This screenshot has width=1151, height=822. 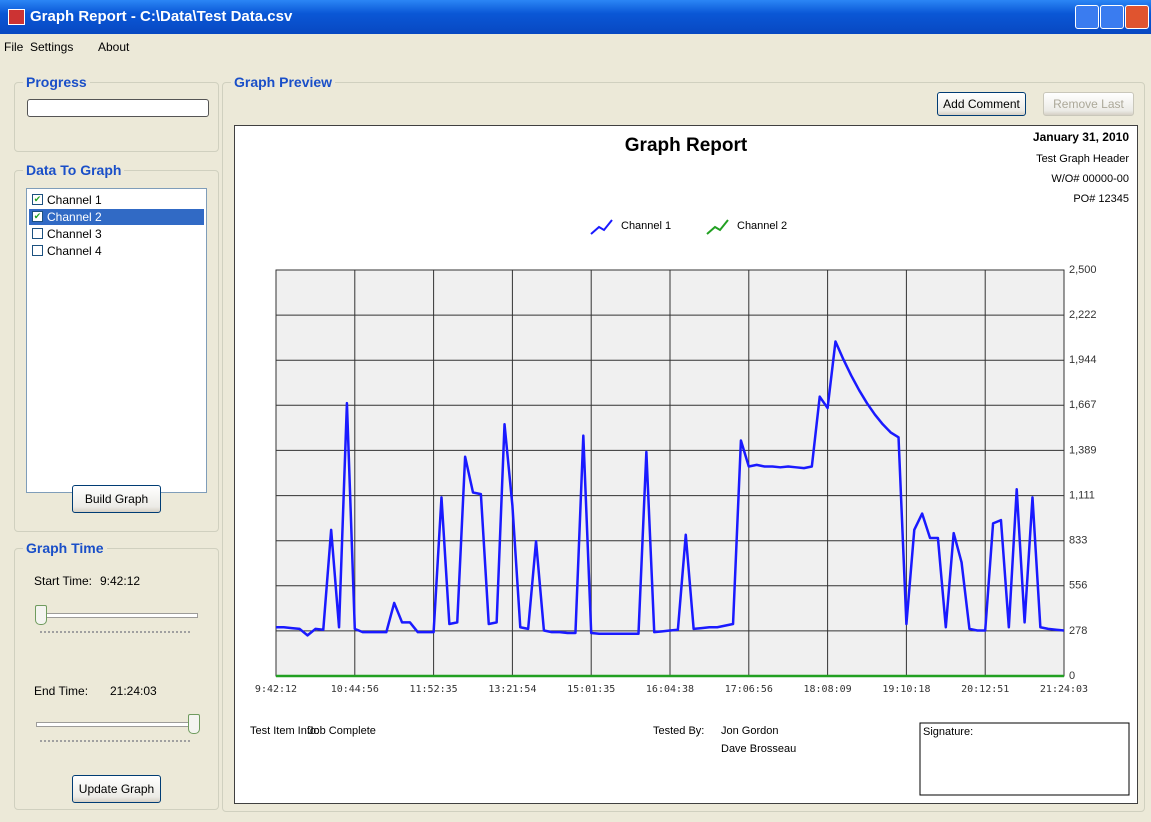 What do you see at coordinates (74, 217) in the screenshot?
I see `channel-name: Channel 2` at bounding box center [74, 217].